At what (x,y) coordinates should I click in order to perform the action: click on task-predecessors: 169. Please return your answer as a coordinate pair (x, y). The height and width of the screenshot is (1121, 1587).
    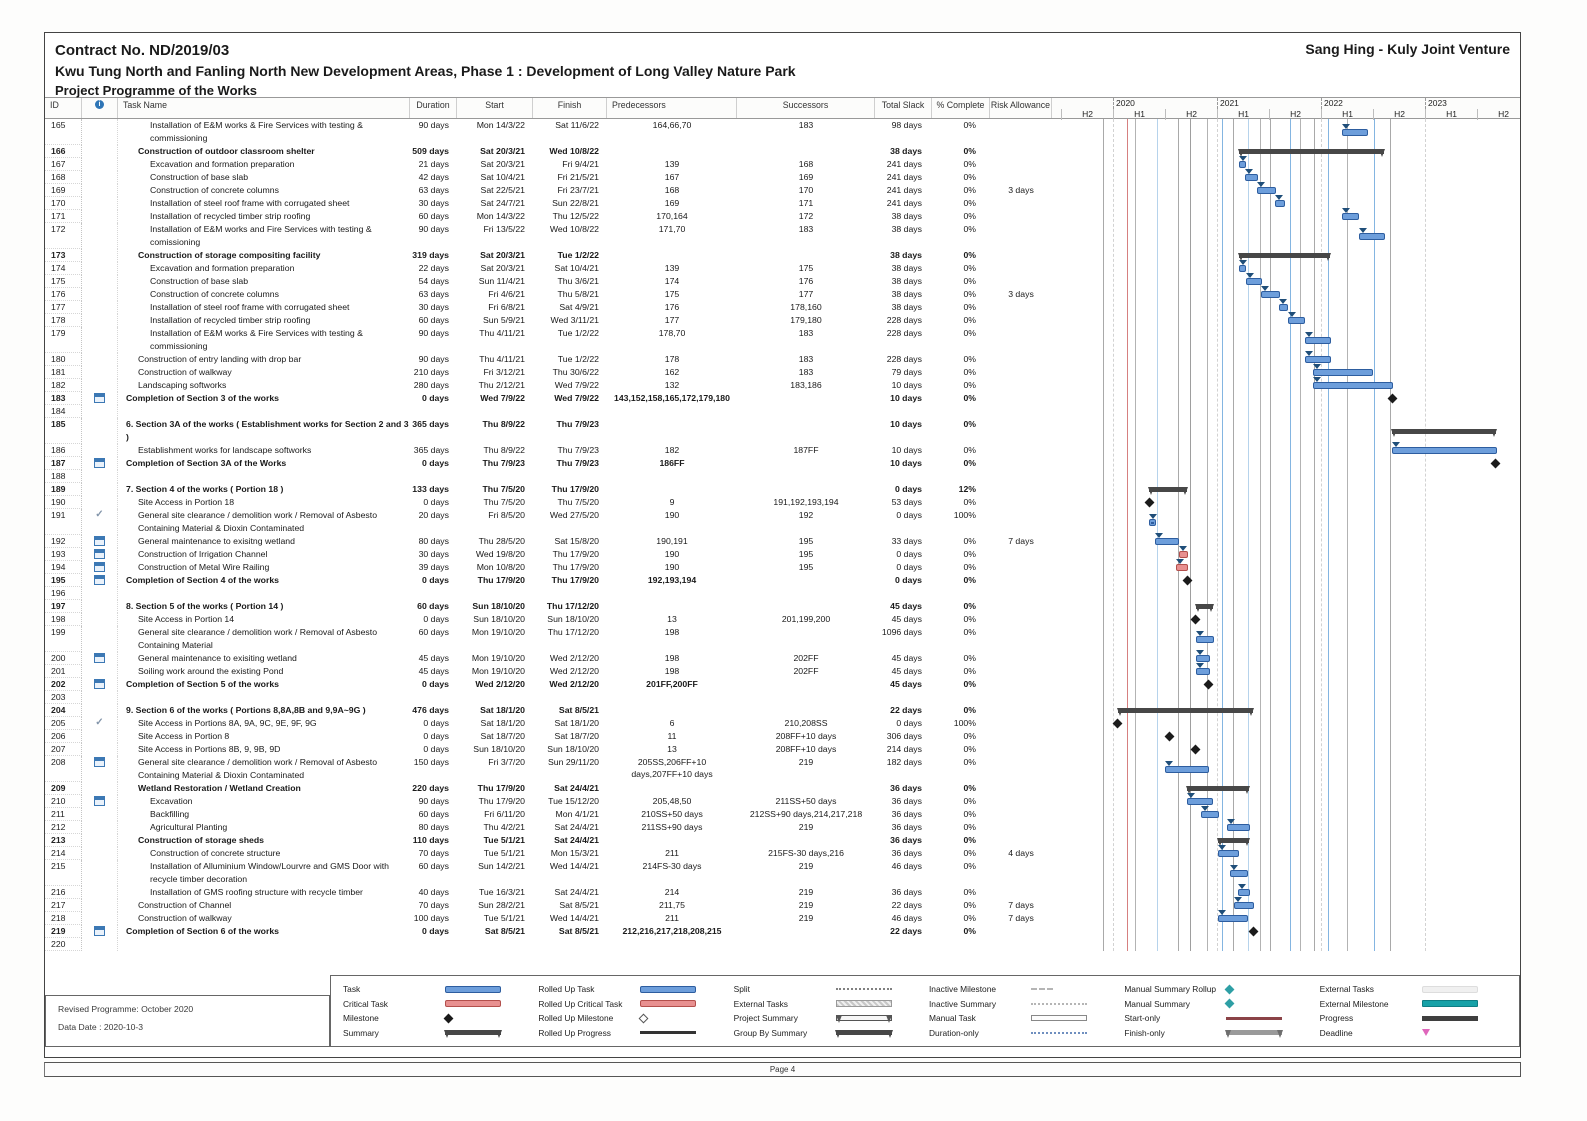
    Looking at the image, I should click on (672, 203).